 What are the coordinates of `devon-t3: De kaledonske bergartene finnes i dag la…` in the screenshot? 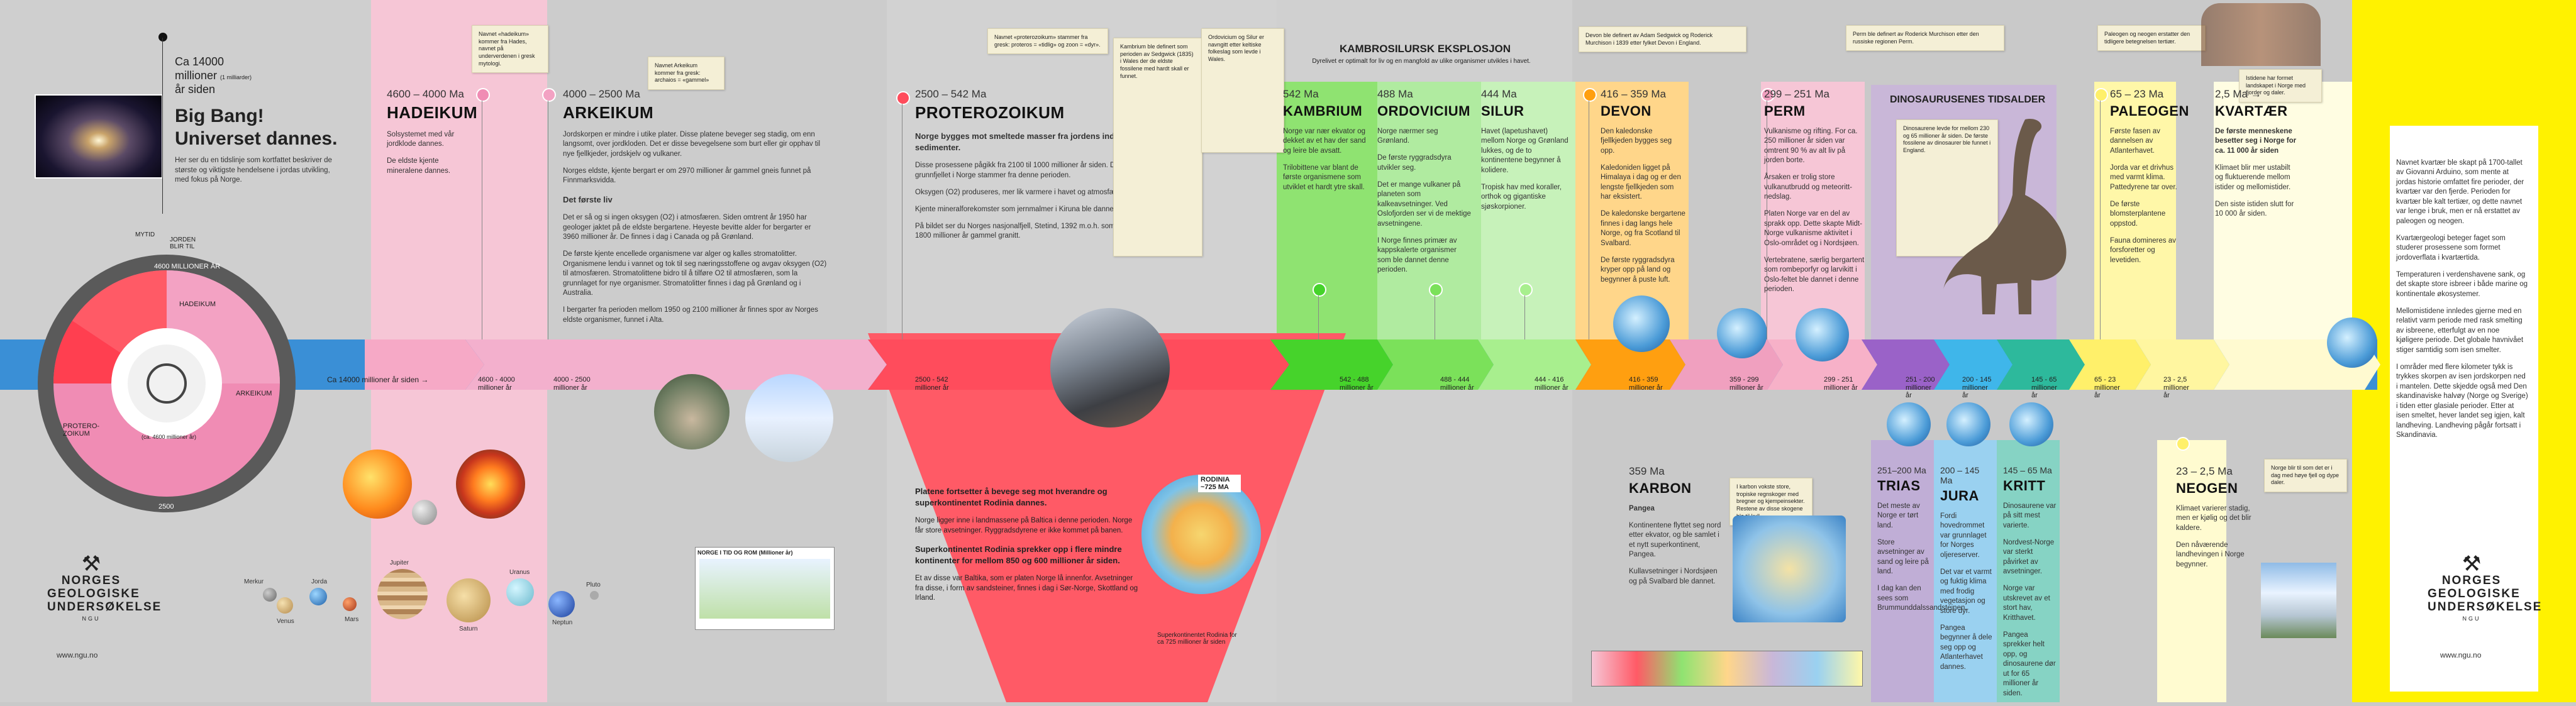 It's located at (1643, 228).